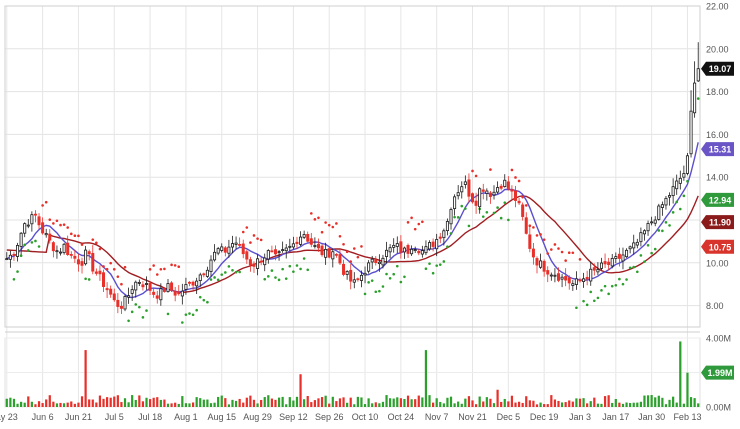 The image size is (740, 429). I want to click on svg-text: 1.99M, so click(719, 373).